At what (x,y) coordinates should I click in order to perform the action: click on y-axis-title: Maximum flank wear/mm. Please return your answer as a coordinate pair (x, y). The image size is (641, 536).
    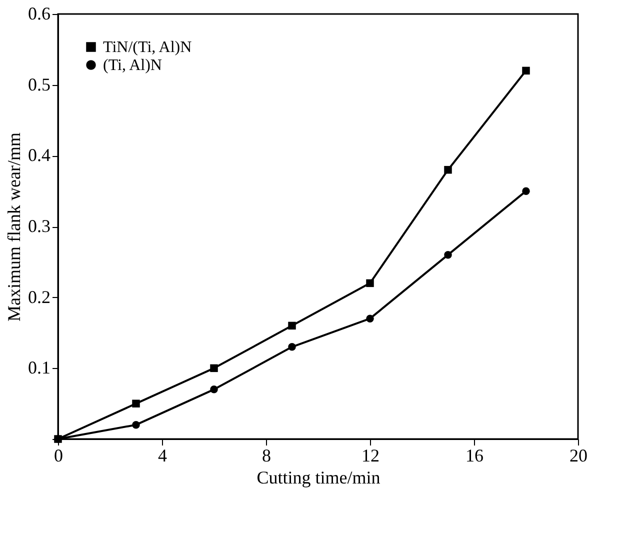
    Looking at the image, I should click on (14, 227).